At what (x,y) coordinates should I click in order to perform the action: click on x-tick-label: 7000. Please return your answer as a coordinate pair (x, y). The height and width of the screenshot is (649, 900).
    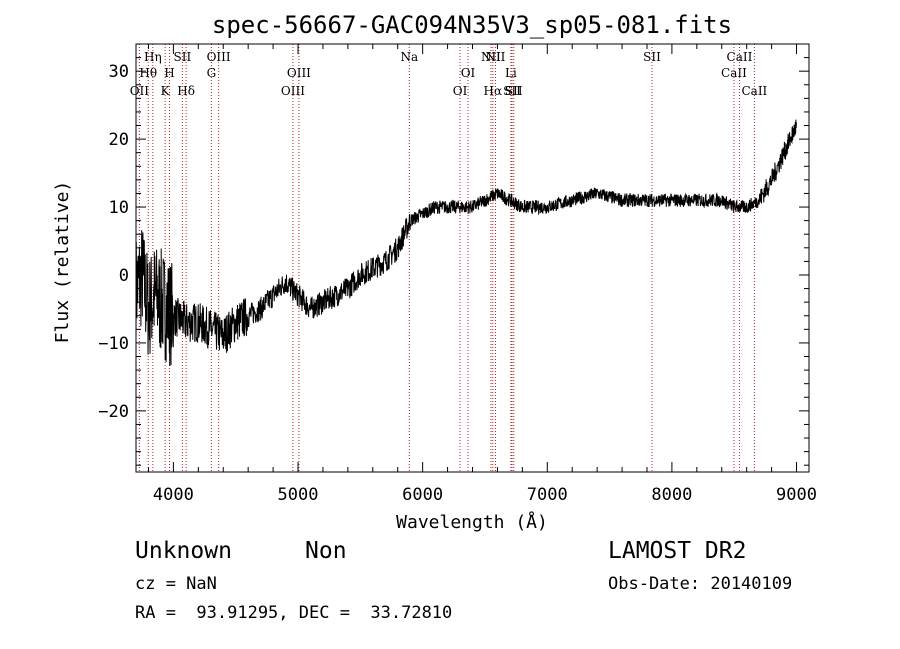
    Looking at the image, I should click on (547, 495).